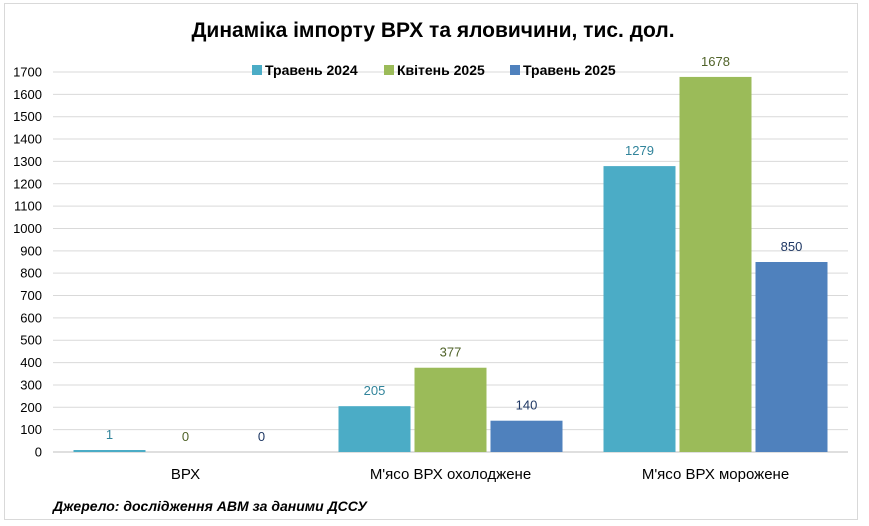 This screenshot has width=869, height=526. I want to click on data-label: 205, so click(375, 390).